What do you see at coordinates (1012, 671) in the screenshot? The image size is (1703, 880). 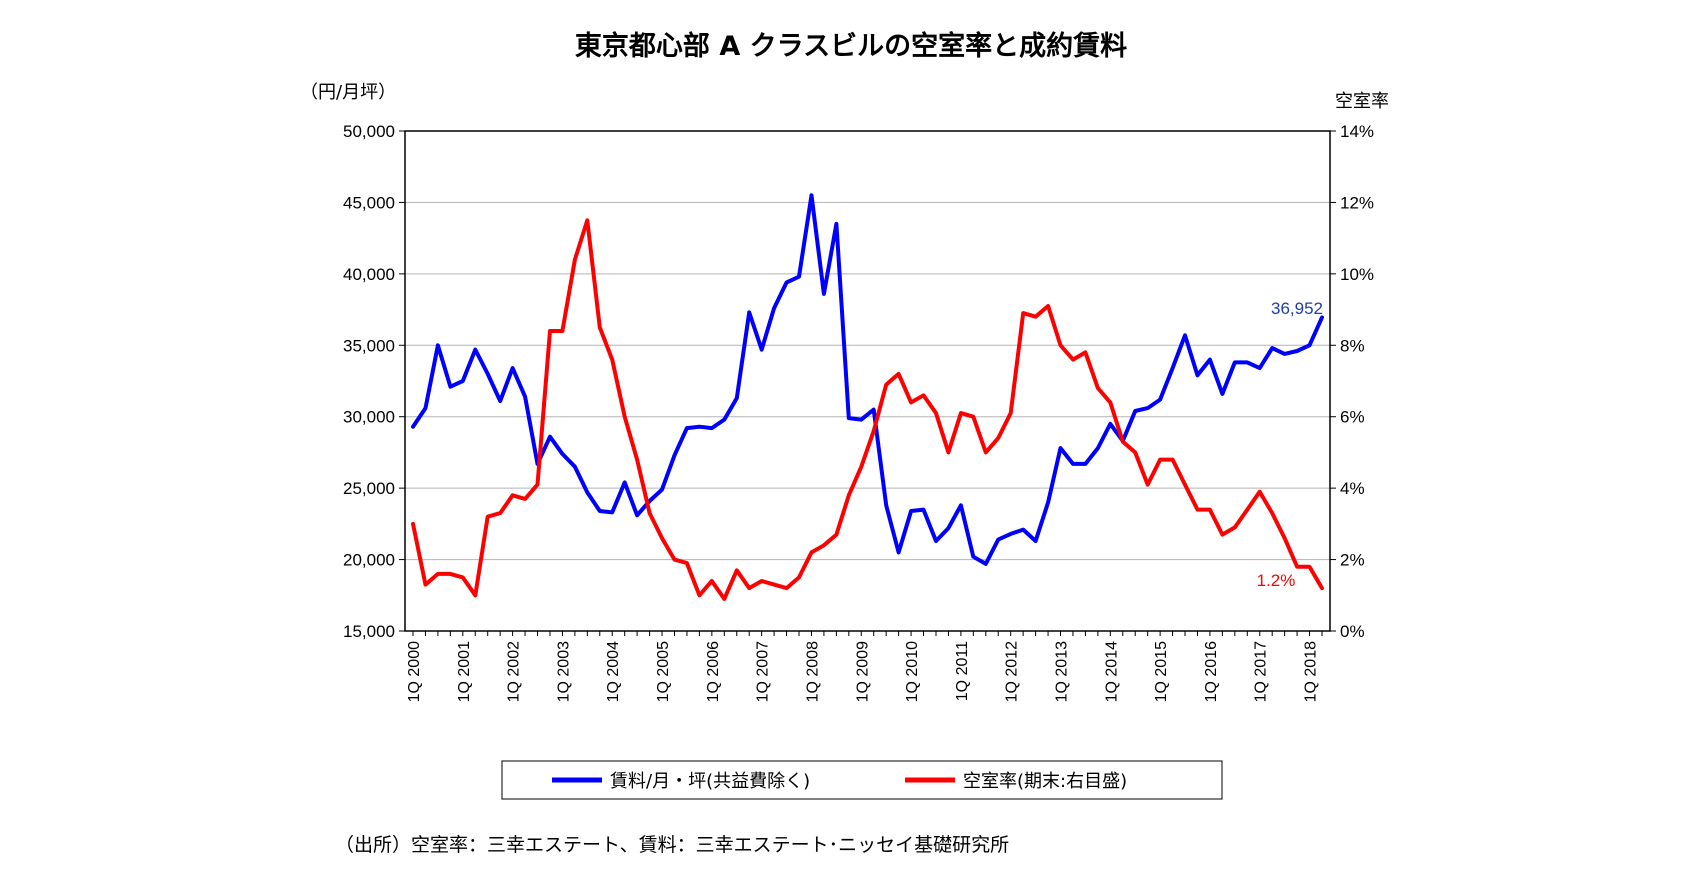 I see `x-tick-label: 1Q 2012` at bounding box center [1012, 671].